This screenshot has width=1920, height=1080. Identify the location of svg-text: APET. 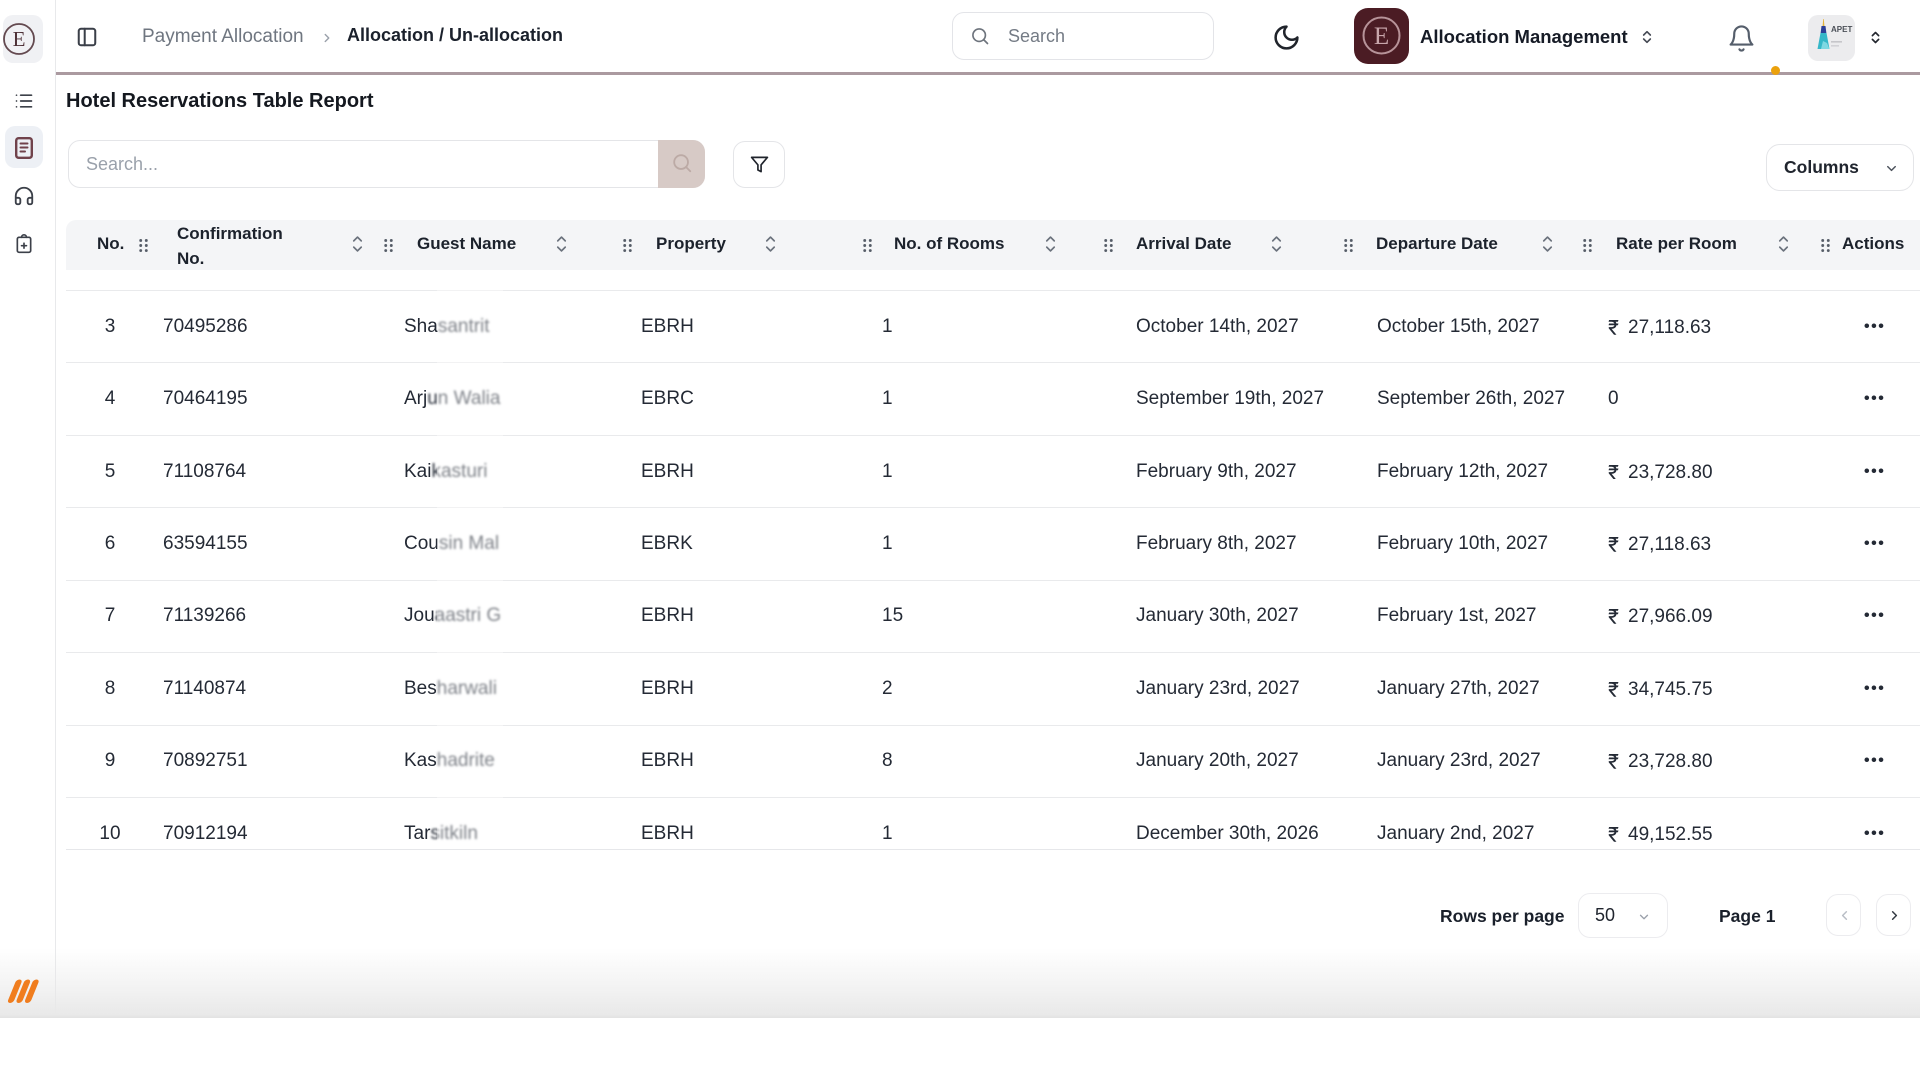
(1841, 29).